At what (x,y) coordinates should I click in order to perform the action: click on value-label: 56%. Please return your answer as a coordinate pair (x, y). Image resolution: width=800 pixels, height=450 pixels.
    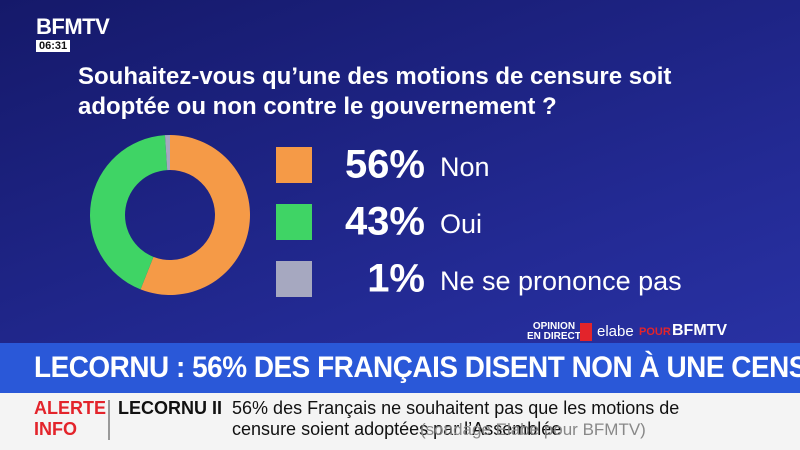
    Looking at the image, I should click on (385, 165).